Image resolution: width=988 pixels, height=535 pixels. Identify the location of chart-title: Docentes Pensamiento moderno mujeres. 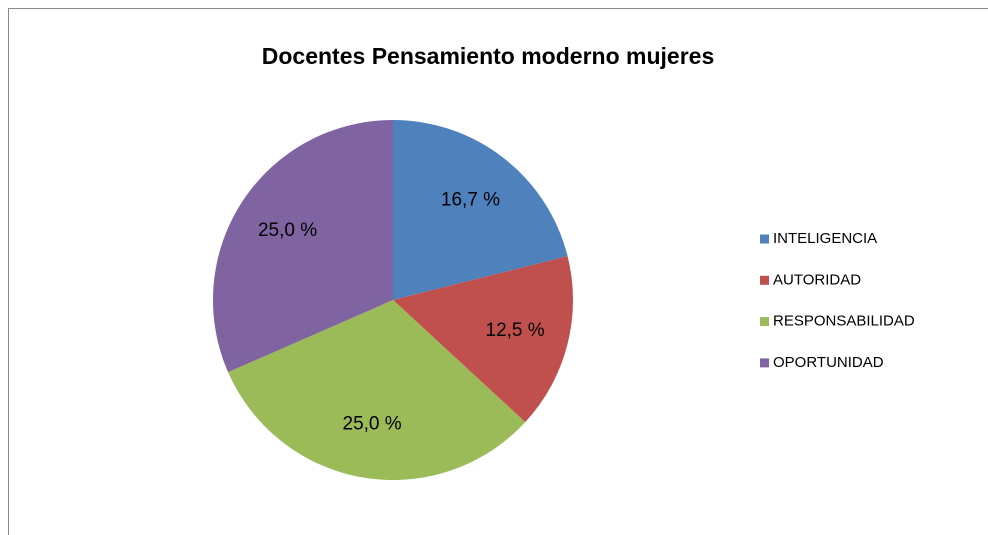
(488, 56).